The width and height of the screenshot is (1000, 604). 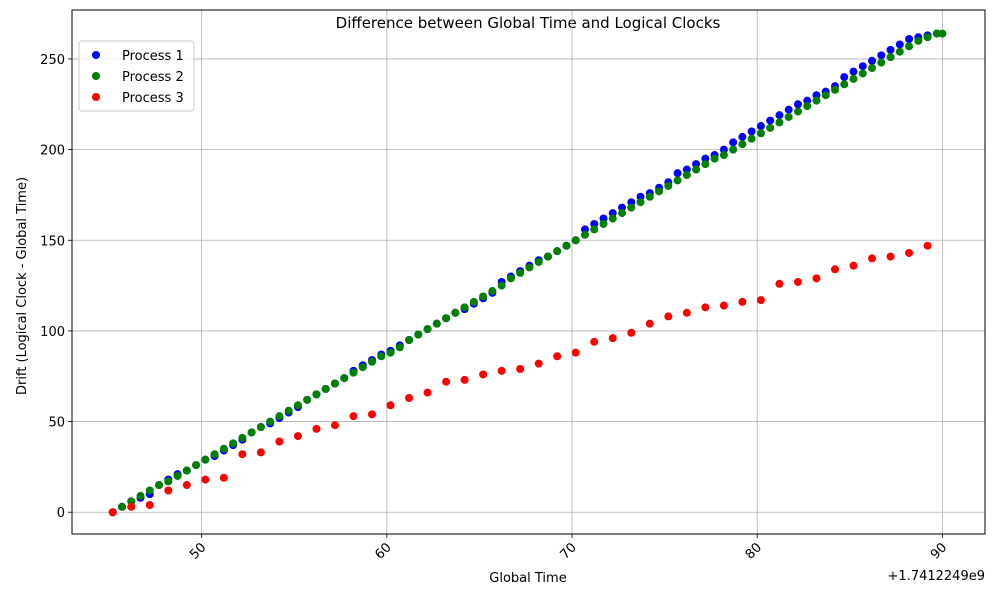 I want to click on x-axis-label: Global Time, so click(x=527, y=578).